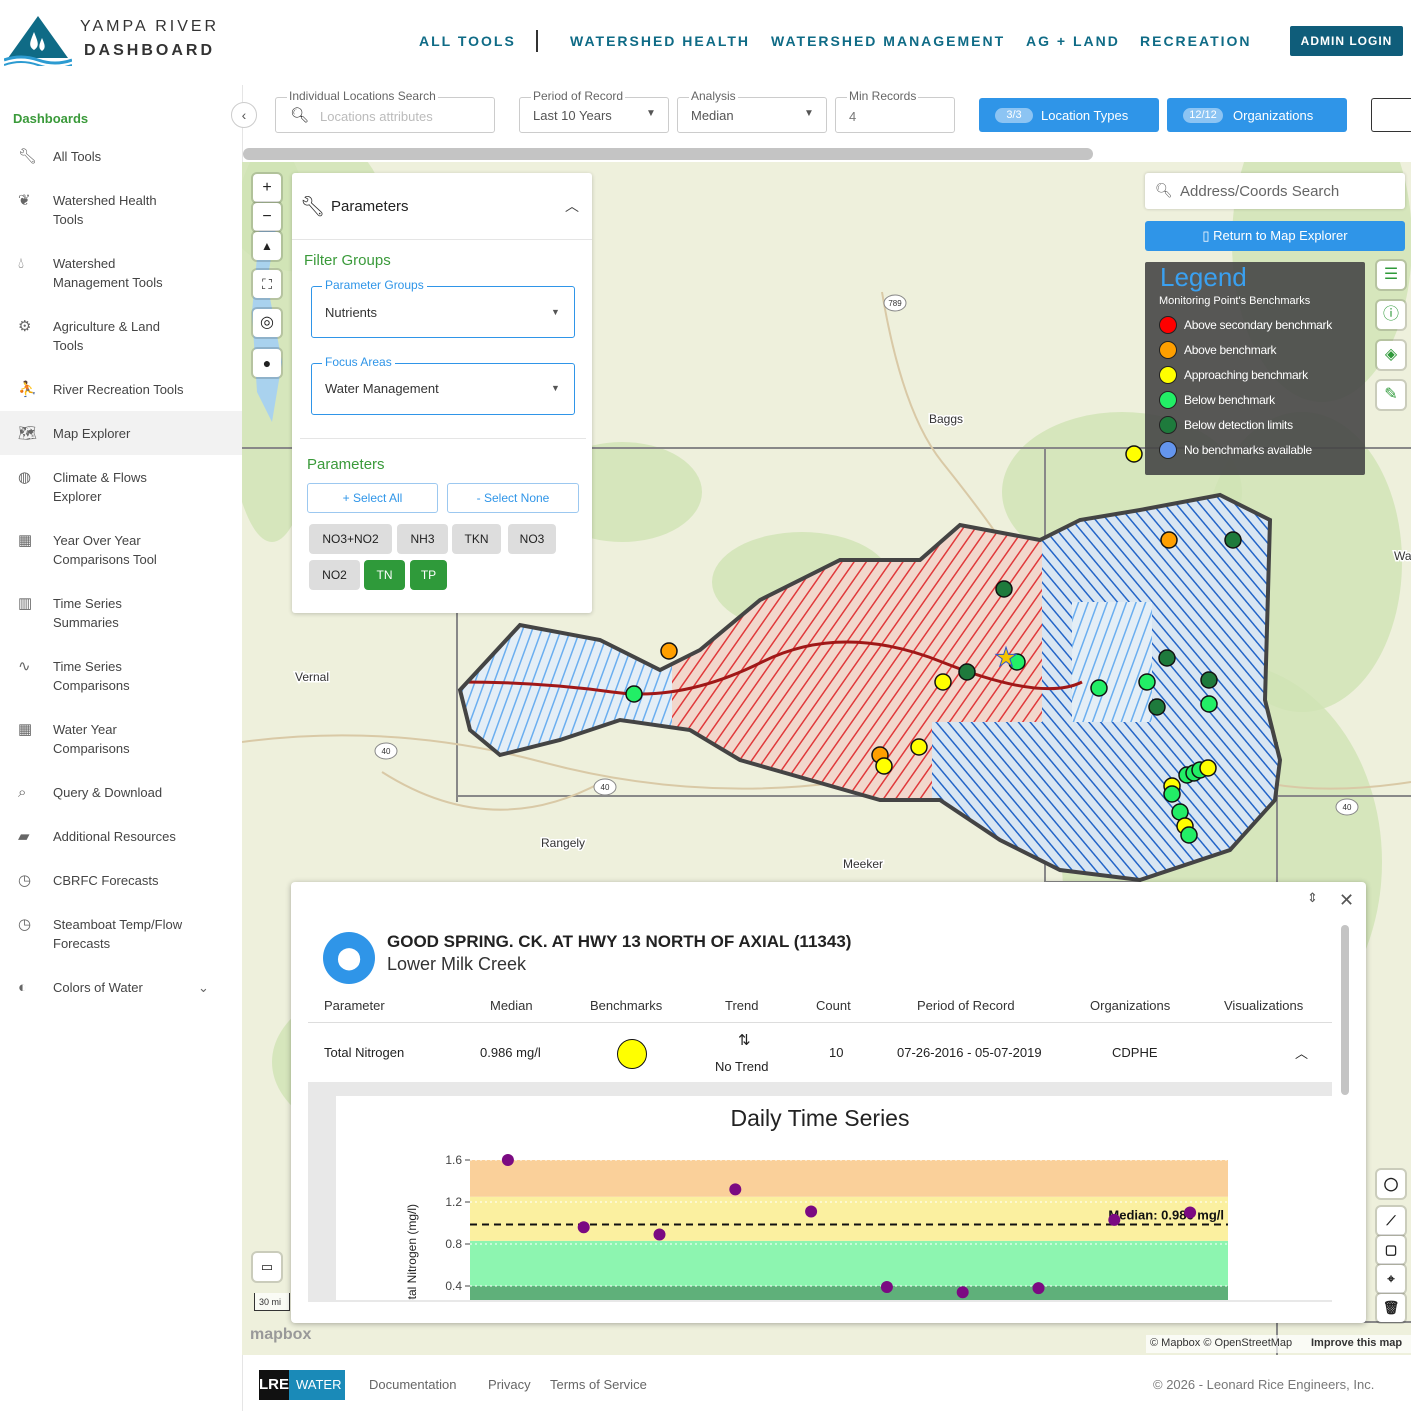 Image resolution: width=1411 pixels, height=1411 pixels. I want to click on navigate: ●, so click(267, 363).